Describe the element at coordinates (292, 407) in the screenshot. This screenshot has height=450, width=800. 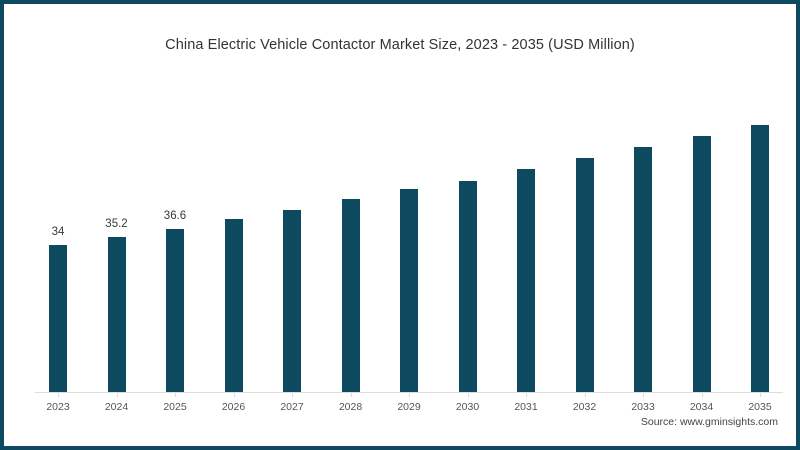
I see `x-axis-tick-label: 2027` at that location.